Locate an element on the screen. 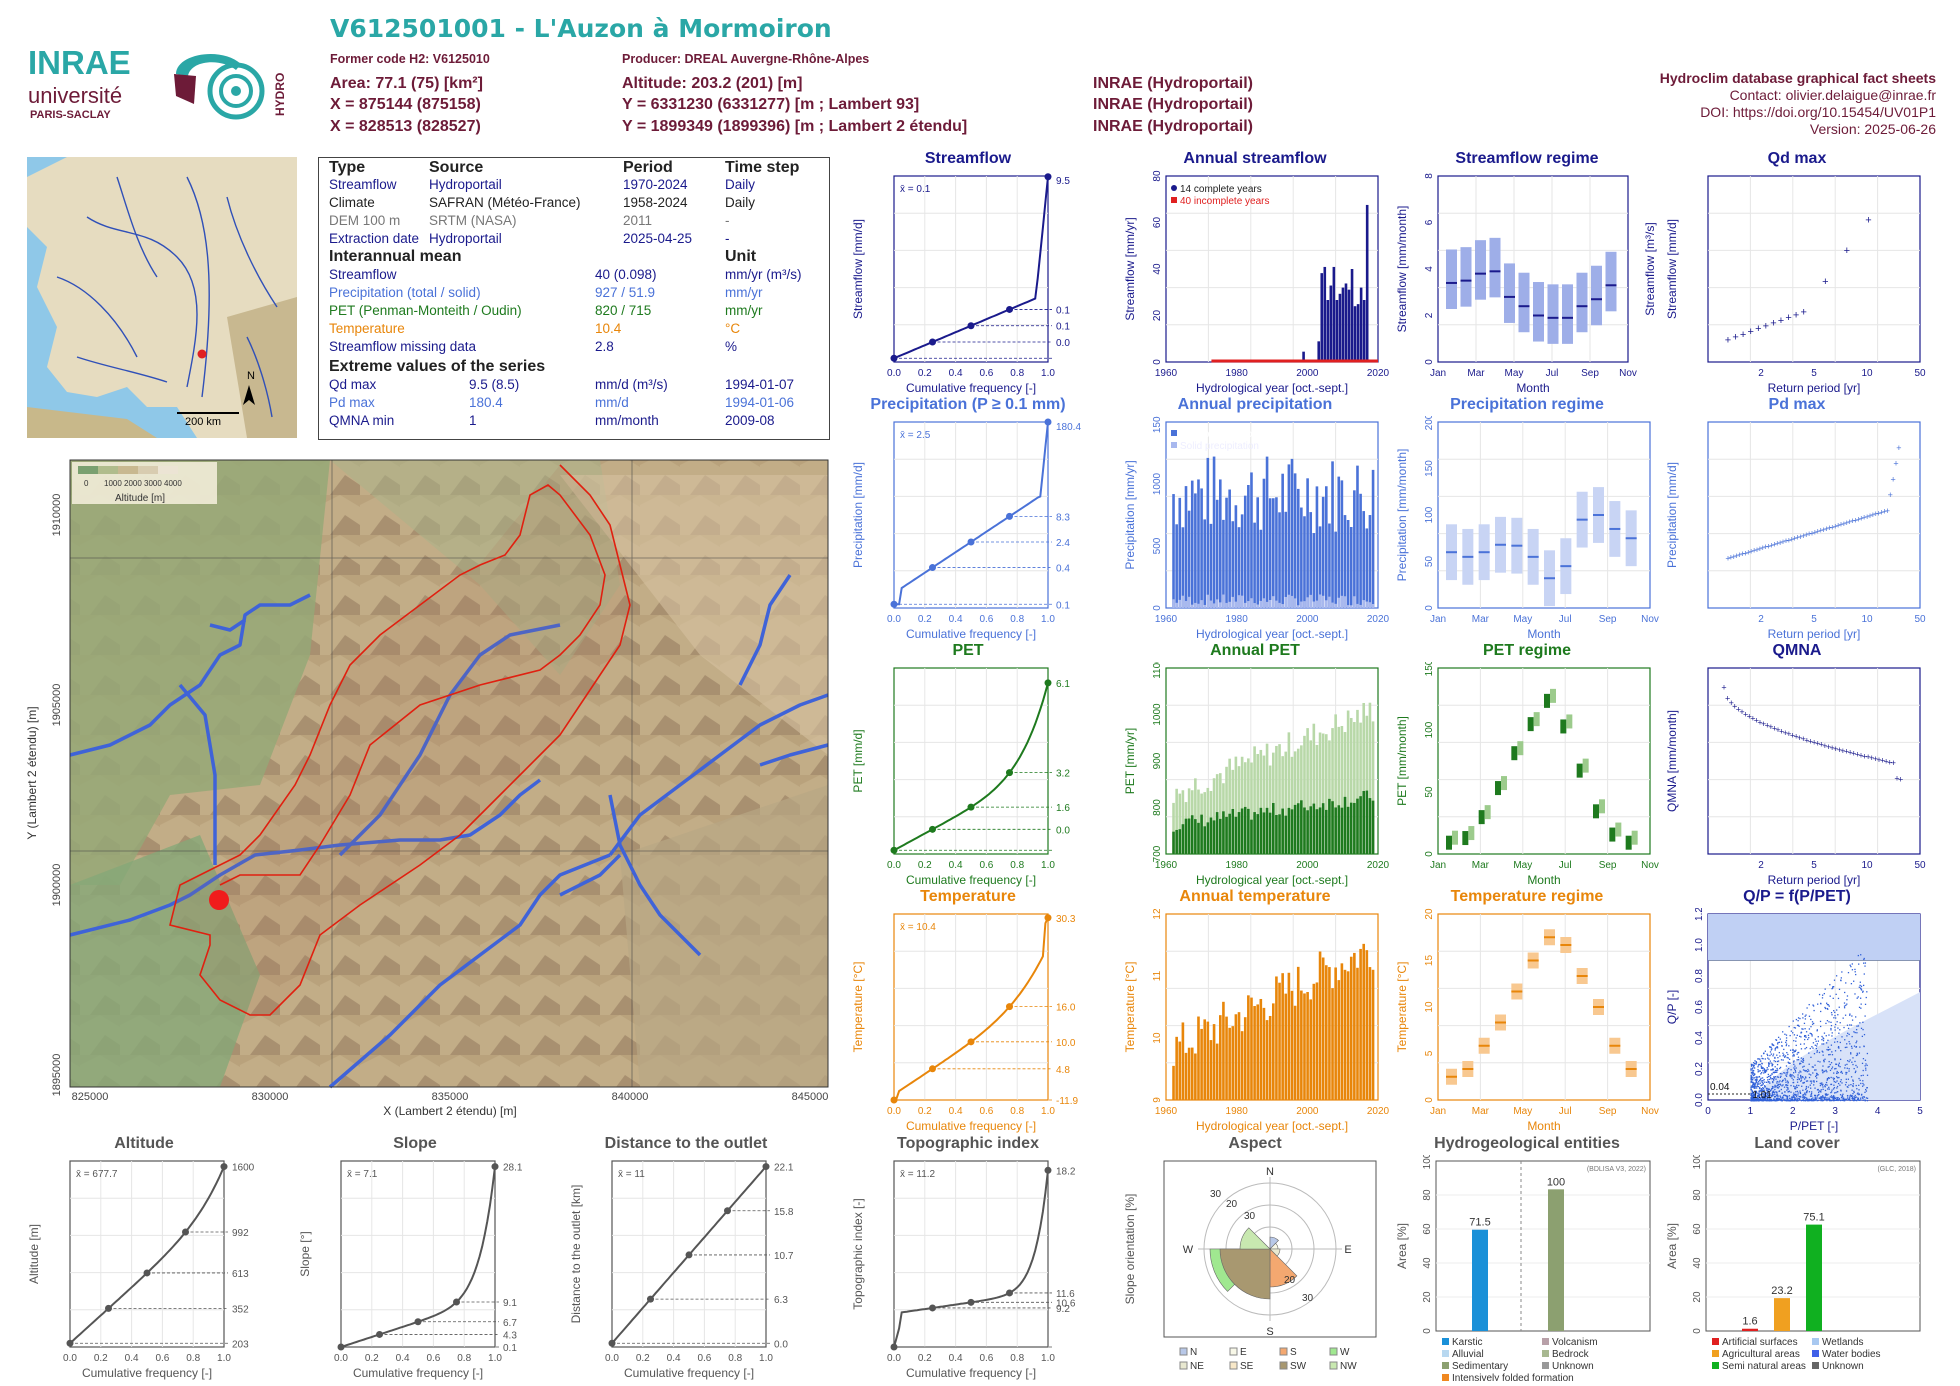 The width and height of the screenshot is (1960, 1386). axis-xlabel: P/PET [-] is located at coordinates (1814, 1126).